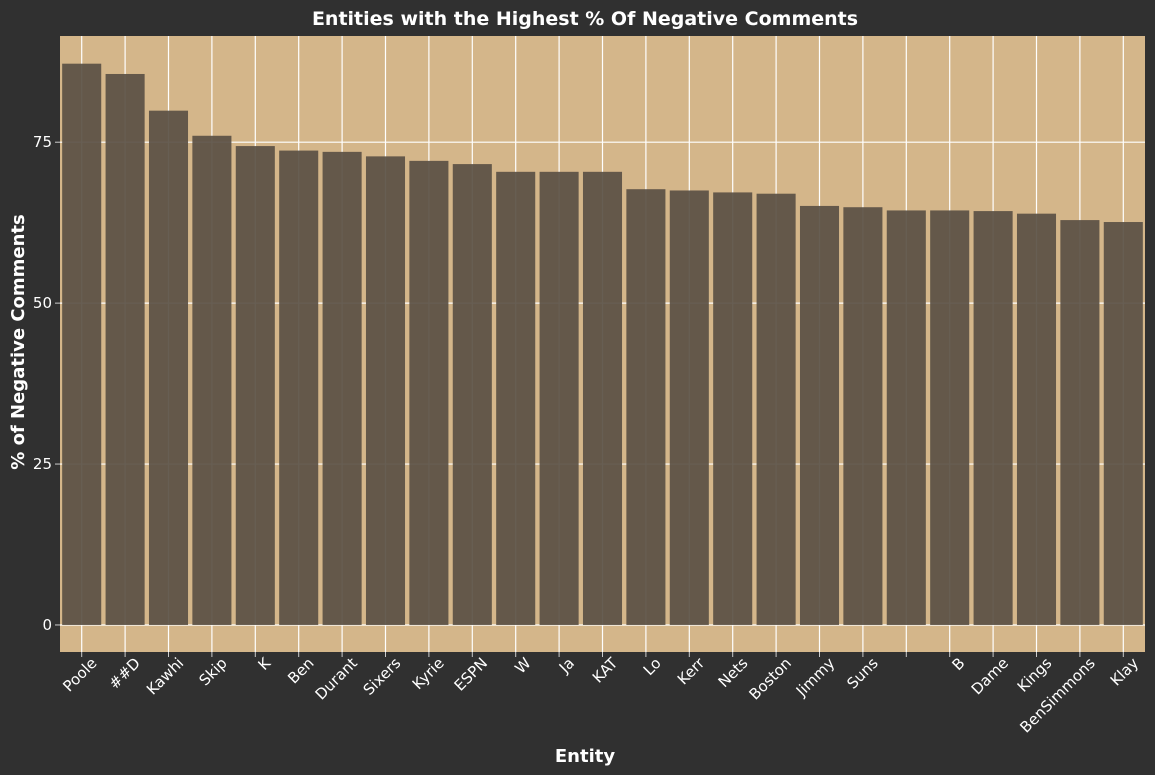 Image resolution: width=1155 pixels, height=775 pixels. What do you see at coordinates (1035, 675) in the screenshot?
I see `x-tick-label: Kings` at bounding box center [1035, 675].